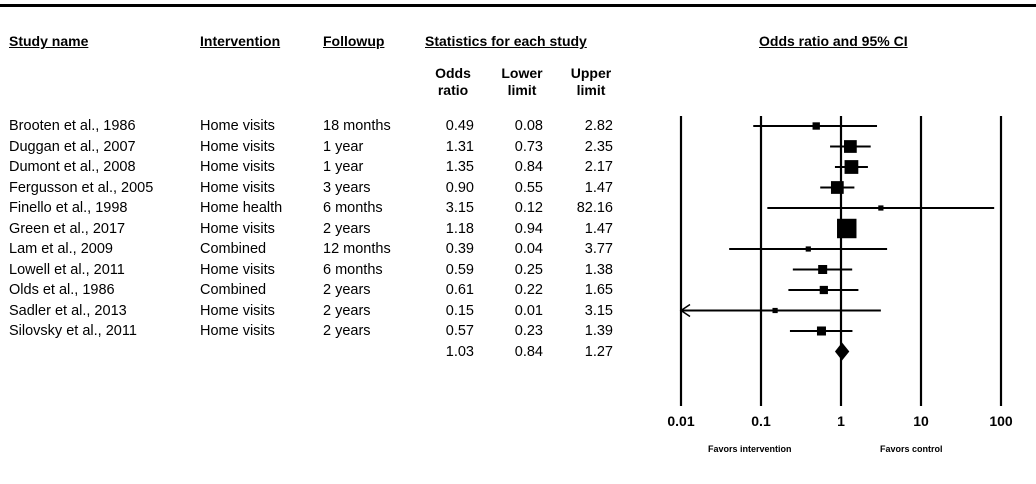 This screenshot has width=1036, height=484. What do you see at coordinates (594, 208) in the screenshot?
I see `upper-limit-cell: 82.16` at bounding box center [594, 208].